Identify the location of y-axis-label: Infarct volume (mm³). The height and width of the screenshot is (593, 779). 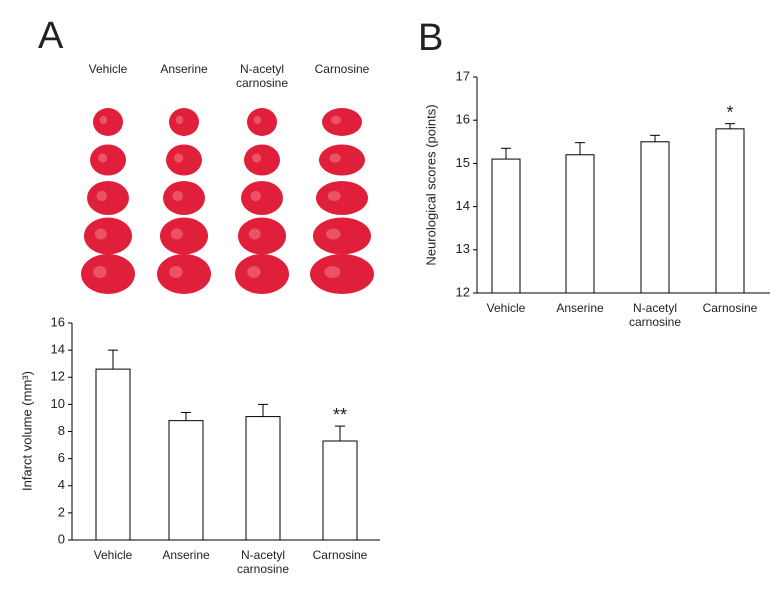
(26, 431).